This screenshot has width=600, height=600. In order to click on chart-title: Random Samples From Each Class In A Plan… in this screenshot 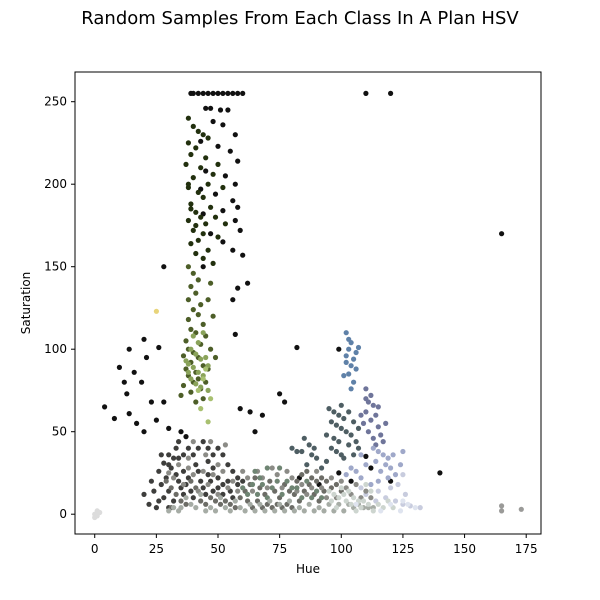, I will do `click(300, 18)`.